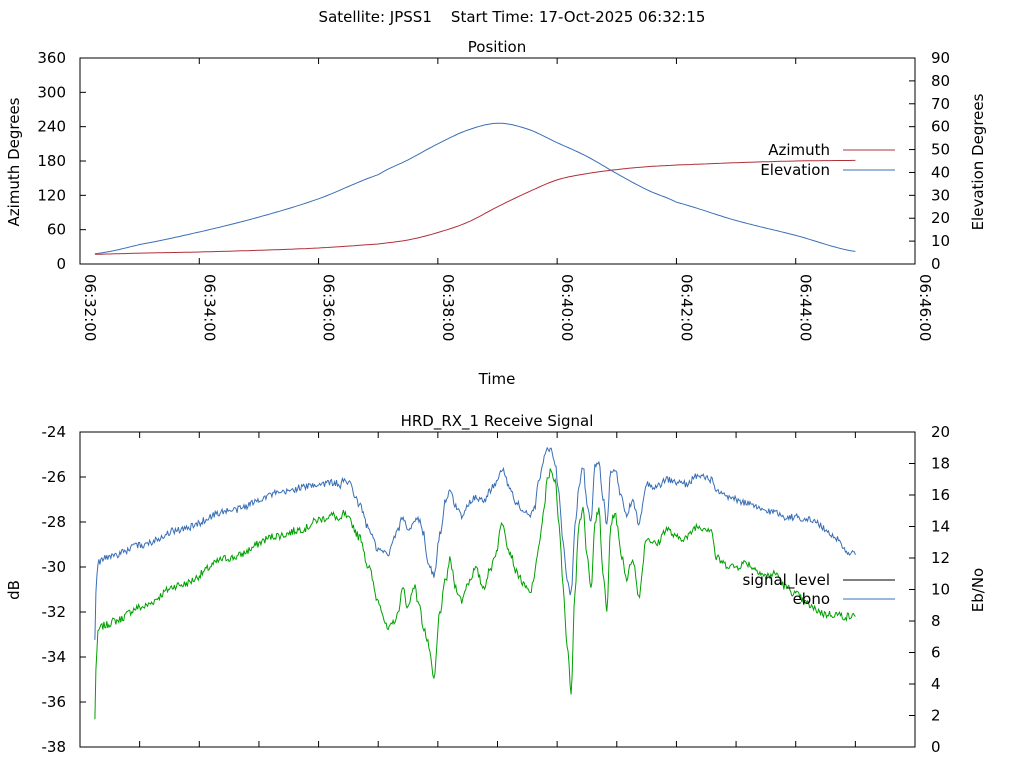 This screenshot has height=772, width=1024. I want to click on position-x-tick-label: 06:36:00, so click(329, 307).